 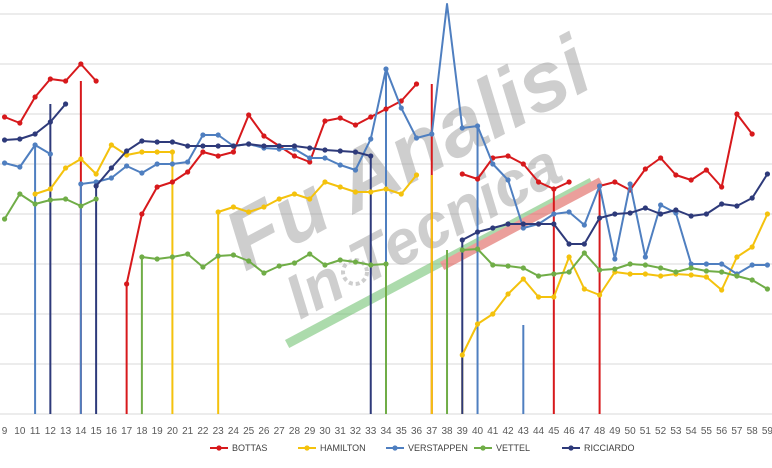 I want to click on x-tick-label: 25, so click(x=249, y=431).